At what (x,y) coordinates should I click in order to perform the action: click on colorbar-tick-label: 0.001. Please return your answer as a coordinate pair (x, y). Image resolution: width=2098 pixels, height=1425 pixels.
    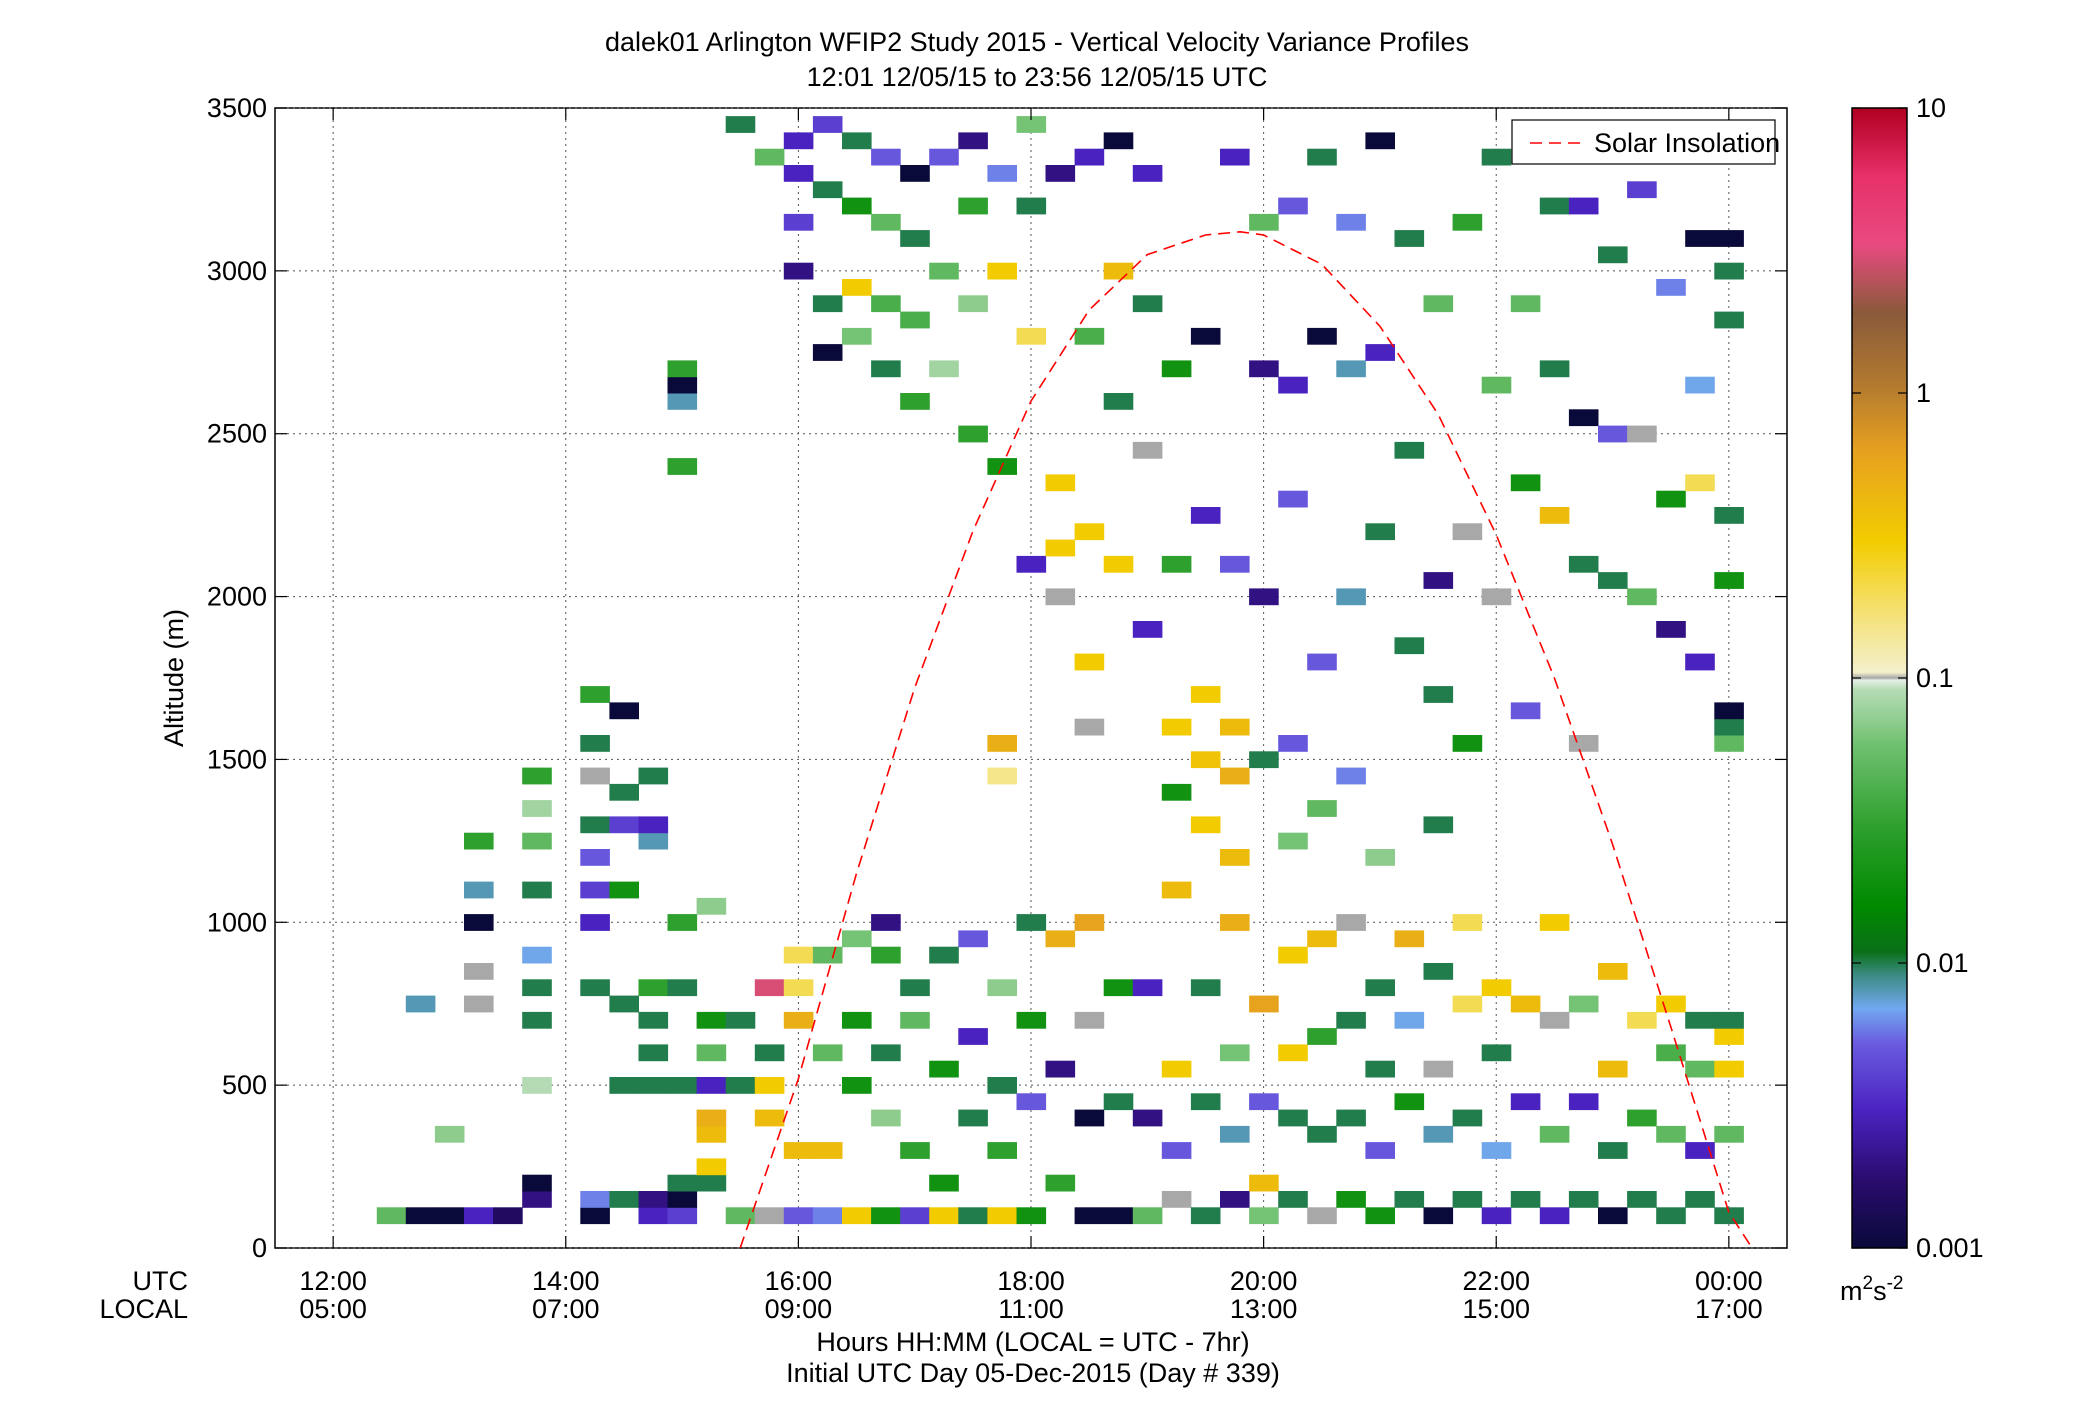
    Looking at the image, I should click on (1950, 1248).